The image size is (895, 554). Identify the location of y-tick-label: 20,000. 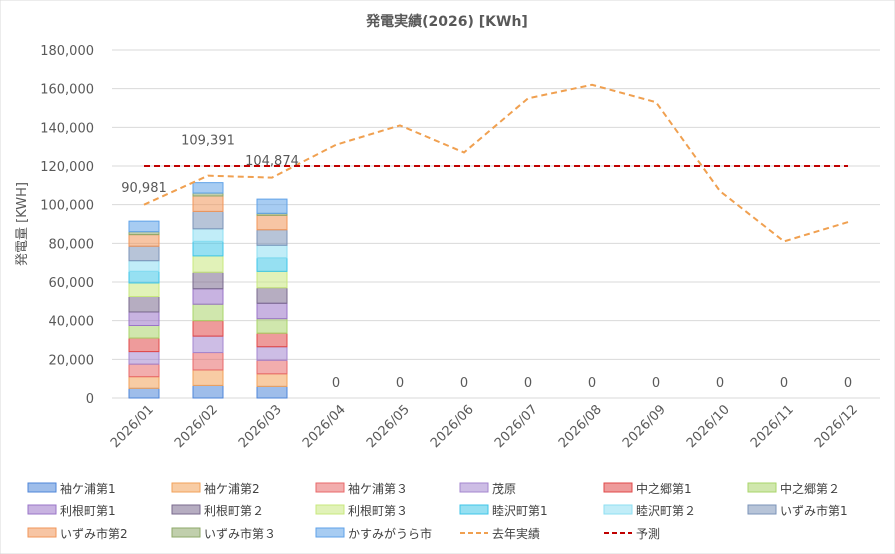
(72, 360).